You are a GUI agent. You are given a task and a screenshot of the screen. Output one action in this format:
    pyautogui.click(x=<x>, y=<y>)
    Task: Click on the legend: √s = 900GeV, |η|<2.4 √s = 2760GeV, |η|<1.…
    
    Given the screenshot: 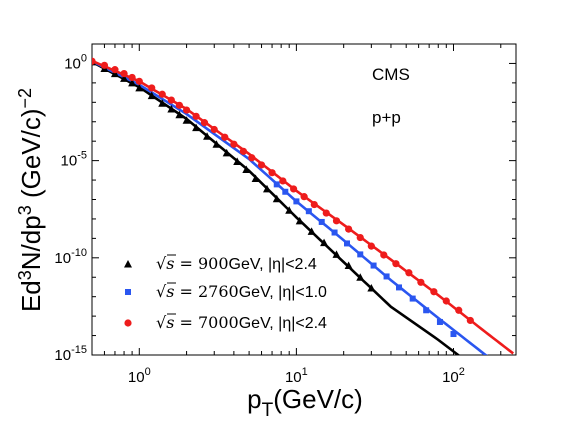 What is the action you would take?
    pyautogui.click(x=225, y=293)
    